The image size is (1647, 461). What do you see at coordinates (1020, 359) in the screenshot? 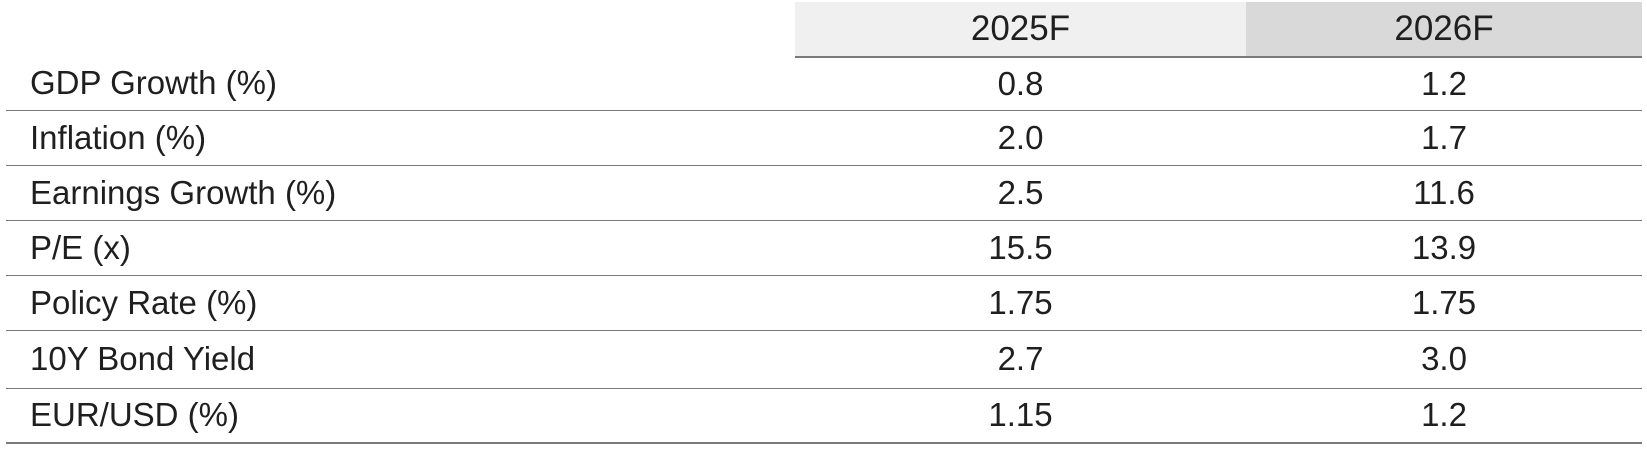
I see `cell-2025f: 2.7` at bounding box center [1020, 359].